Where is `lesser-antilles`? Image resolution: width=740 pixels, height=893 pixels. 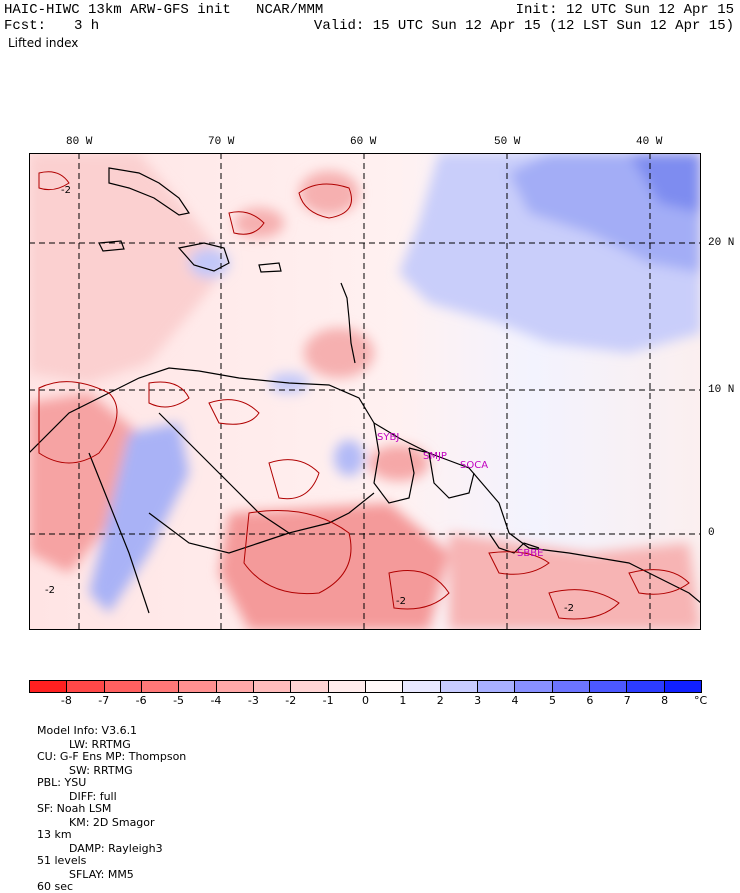 lesser-antilles is located at coordinates (348, 323).